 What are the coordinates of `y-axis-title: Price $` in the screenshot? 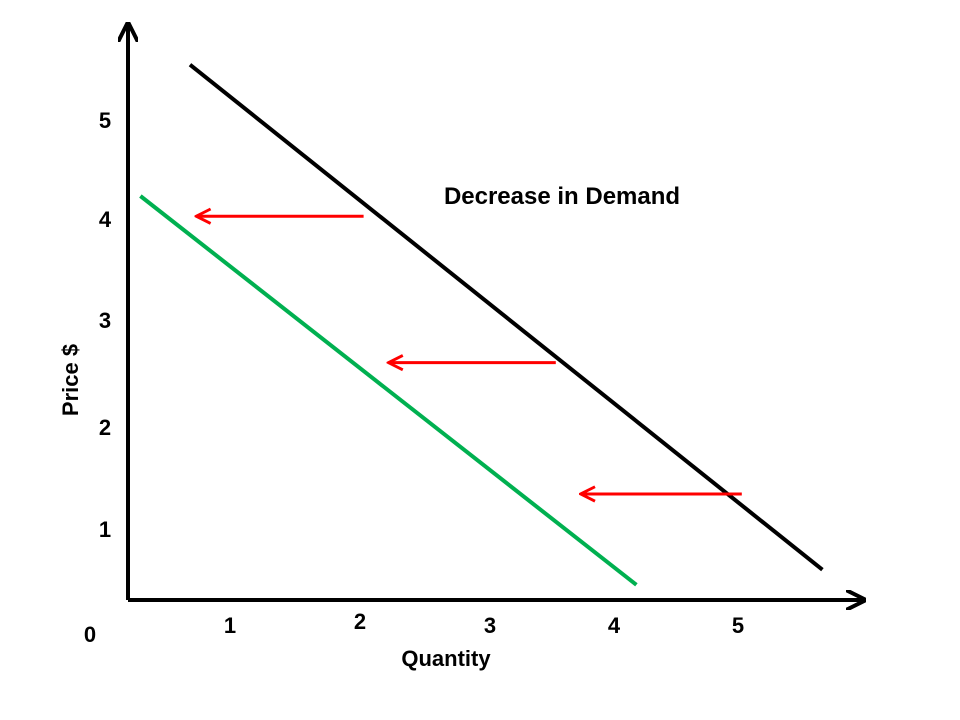 It's located at (70, 380).